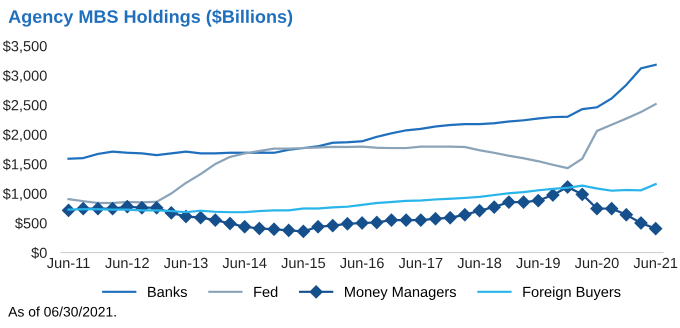 The image size is (680, 328). I want to click on x-tick-label: Jun-18, so click(479, 263).